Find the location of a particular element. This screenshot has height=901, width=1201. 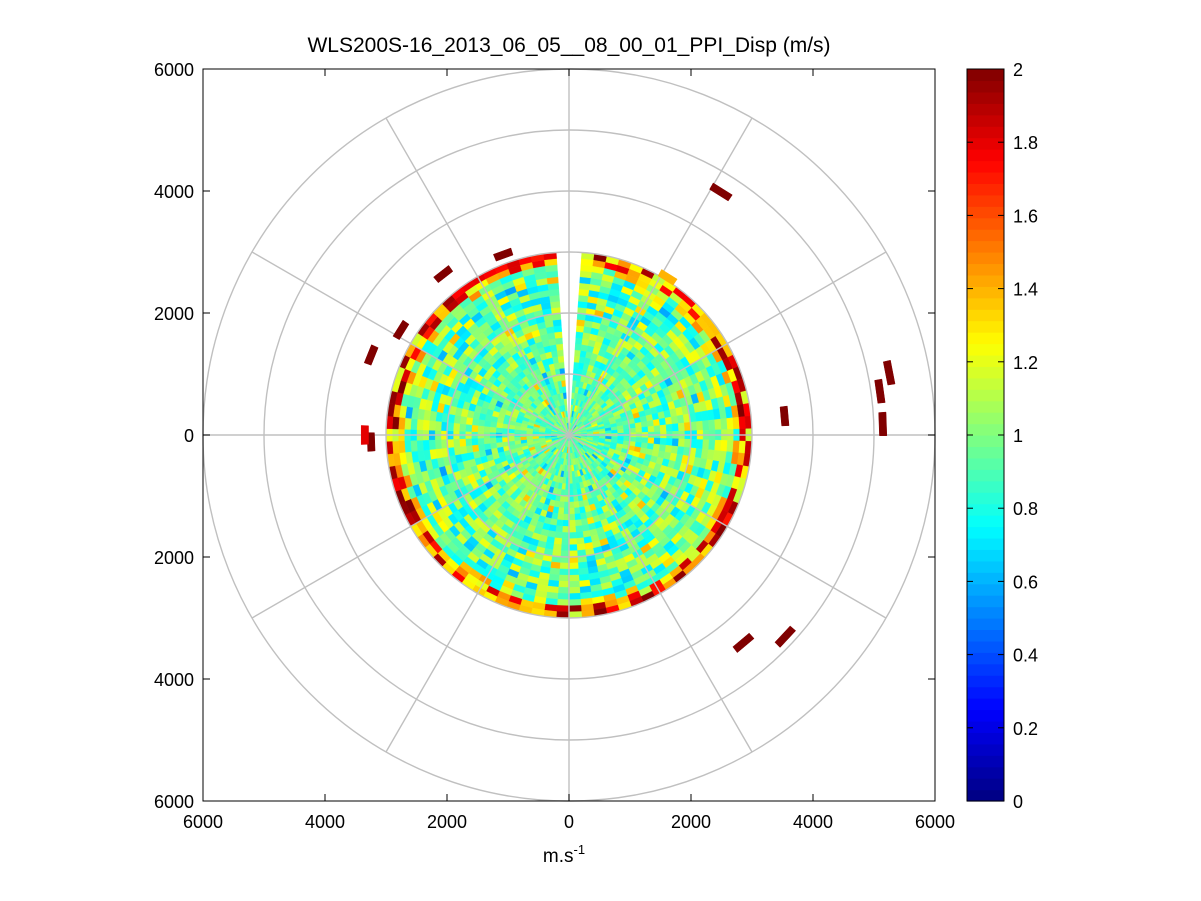

x-tick-label: 6000 is located at coordinates (935, 822).